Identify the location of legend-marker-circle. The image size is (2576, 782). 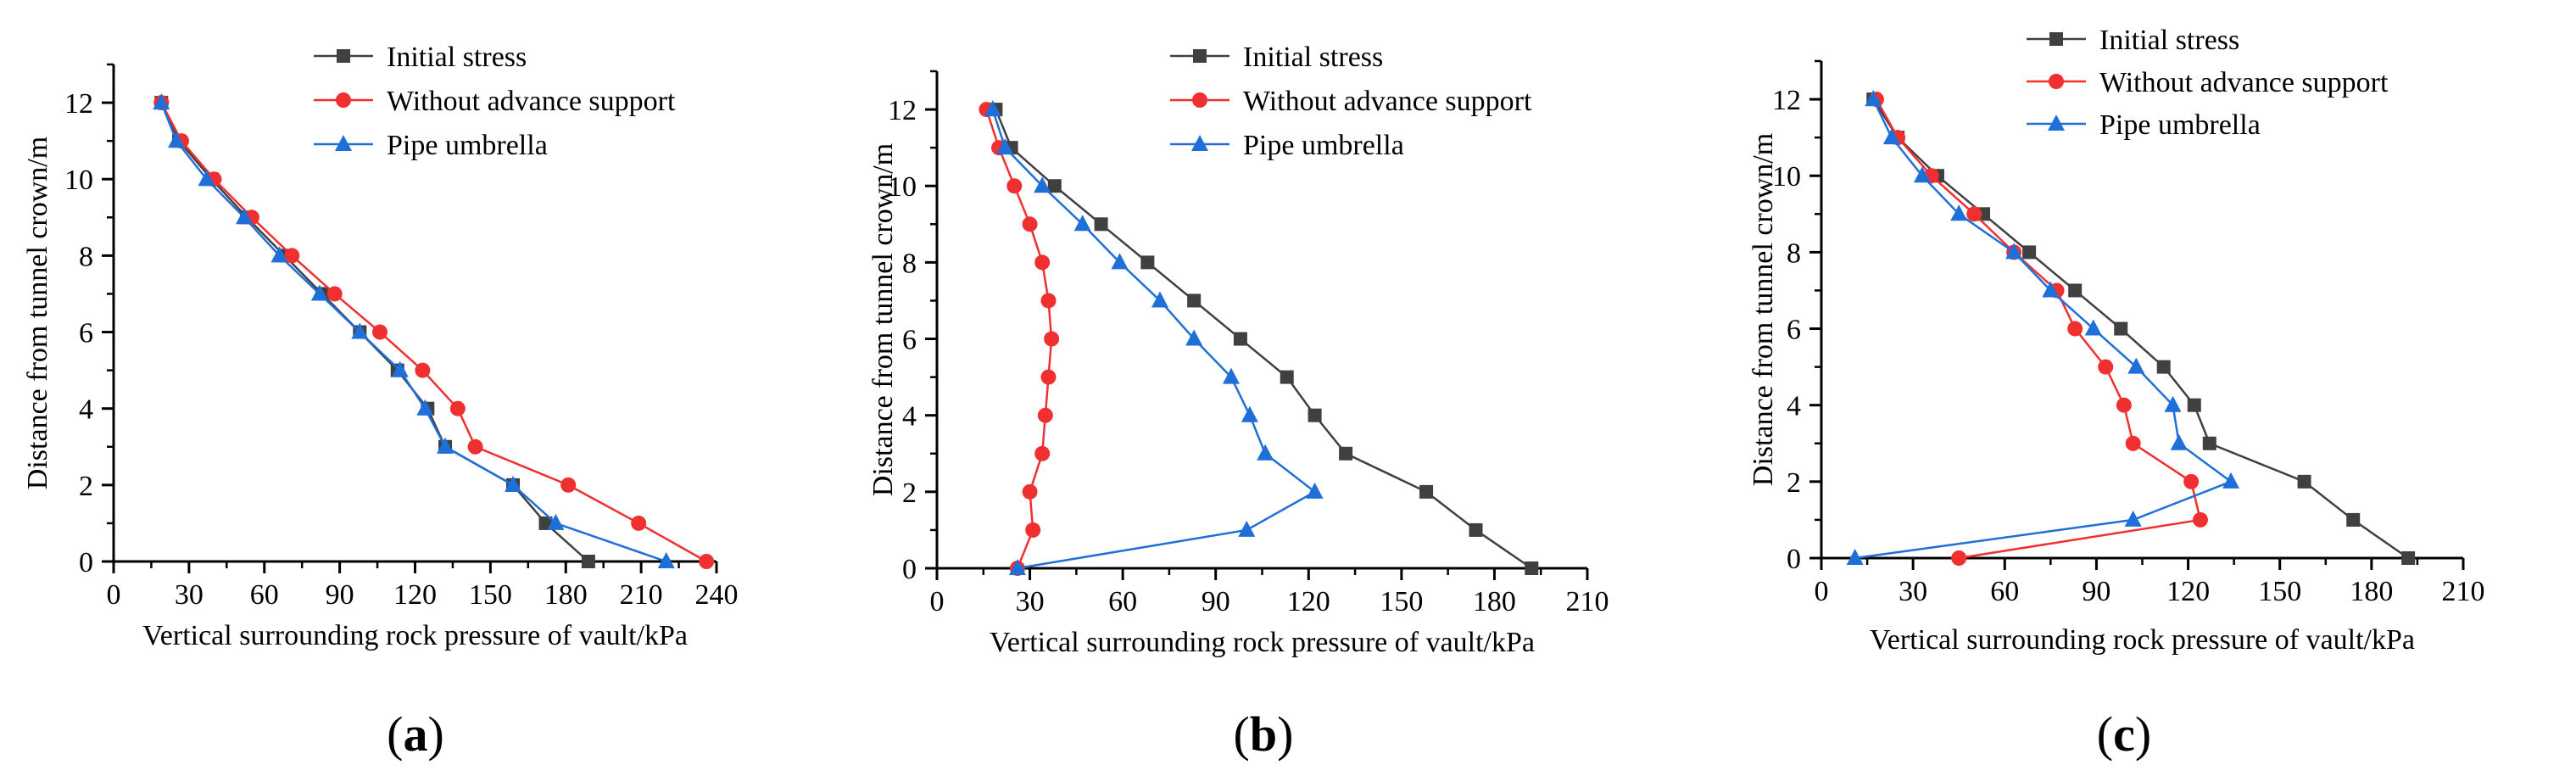
(2056, 81).